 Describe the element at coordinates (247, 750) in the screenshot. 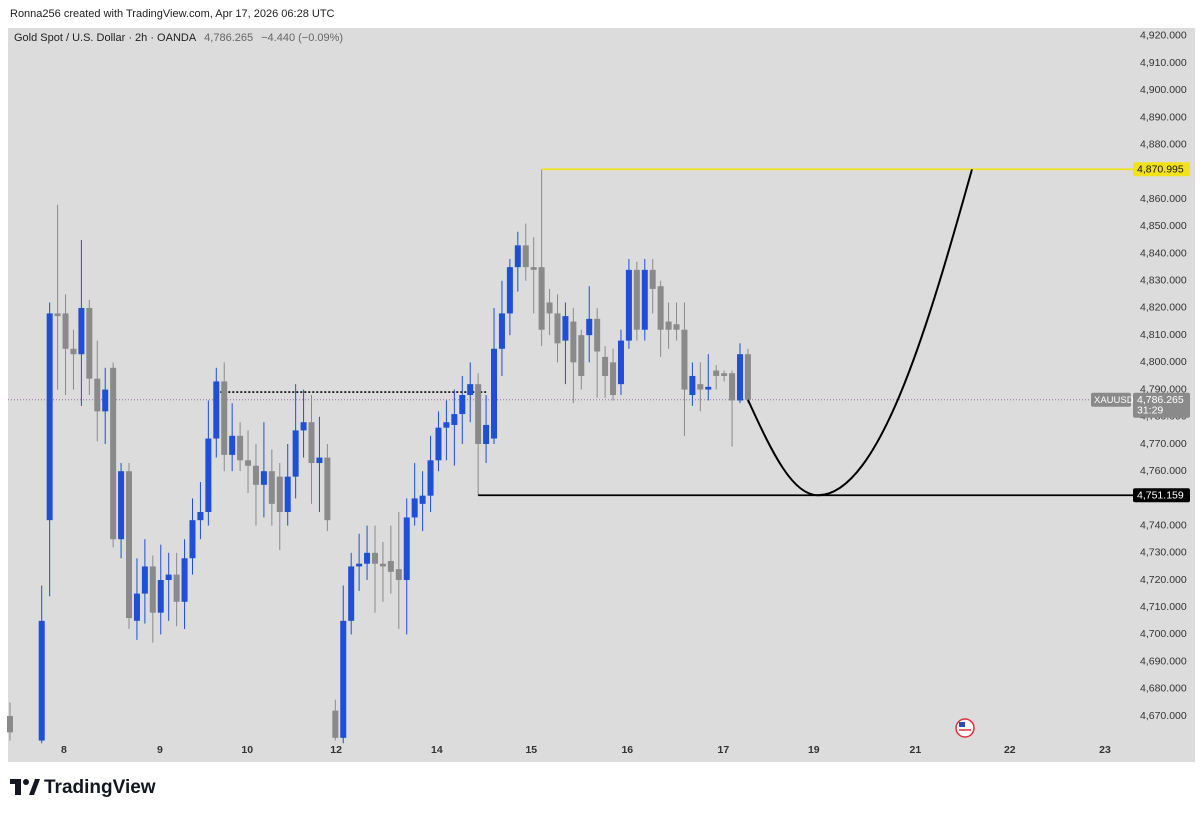

I see `x-tick-label: 10` at that location.